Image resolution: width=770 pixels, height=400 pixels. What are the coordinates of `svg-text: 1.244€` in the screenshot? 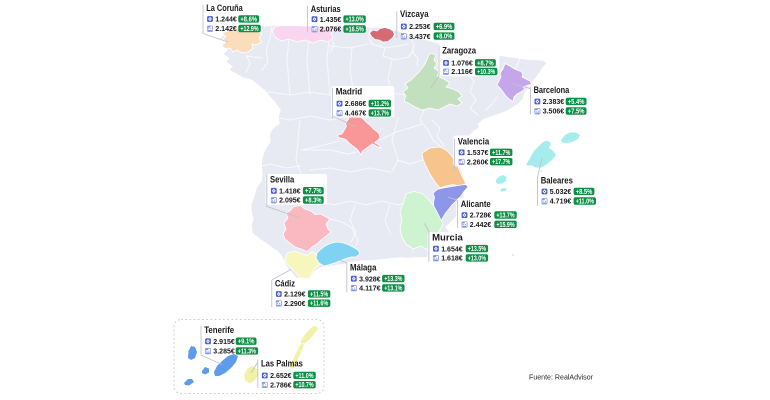 It's located at (226, 19).